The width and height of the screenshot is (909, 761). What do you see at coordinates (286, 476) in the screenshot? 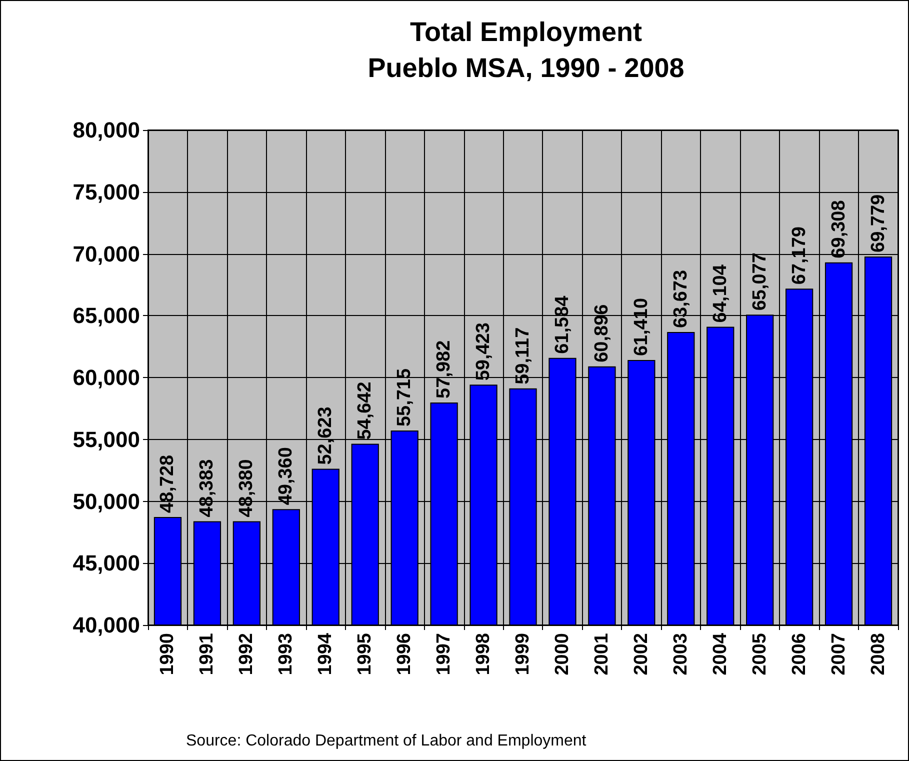
I see `data-label: 49,360` at bounding box center [286, 476].